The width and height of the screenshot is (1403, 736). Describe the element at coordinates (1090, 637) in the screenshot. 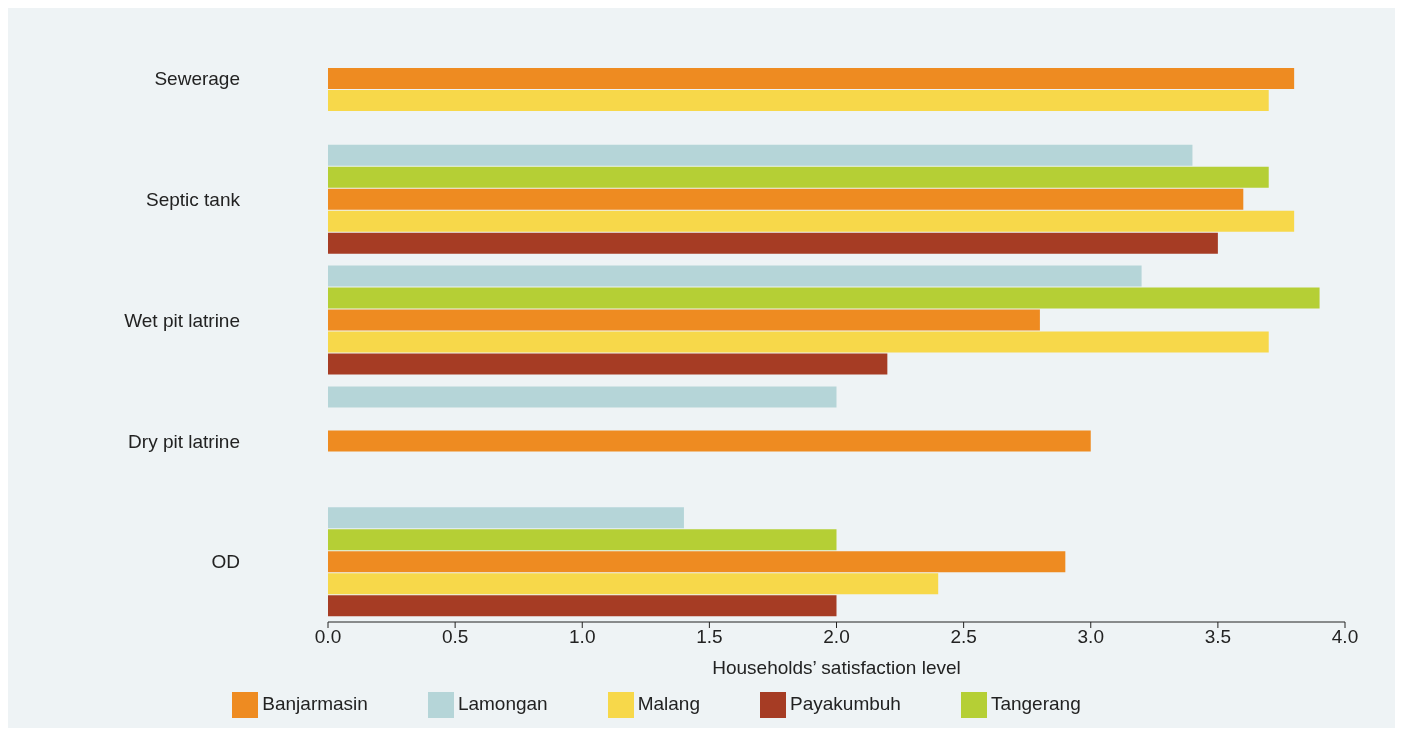

I see `x-tick-label: 3.0` at that location.